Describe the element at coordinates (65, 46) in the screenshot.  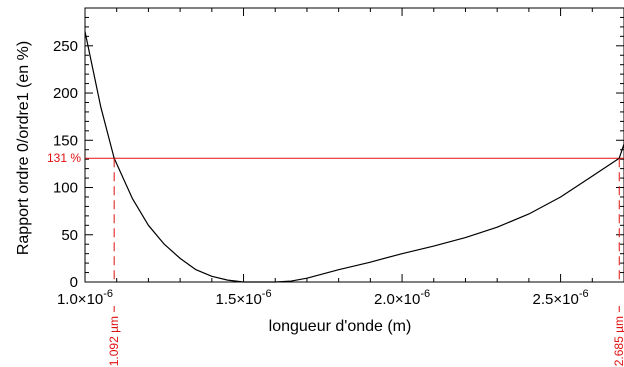
I see `y-tick-label-5: 250` at that location.